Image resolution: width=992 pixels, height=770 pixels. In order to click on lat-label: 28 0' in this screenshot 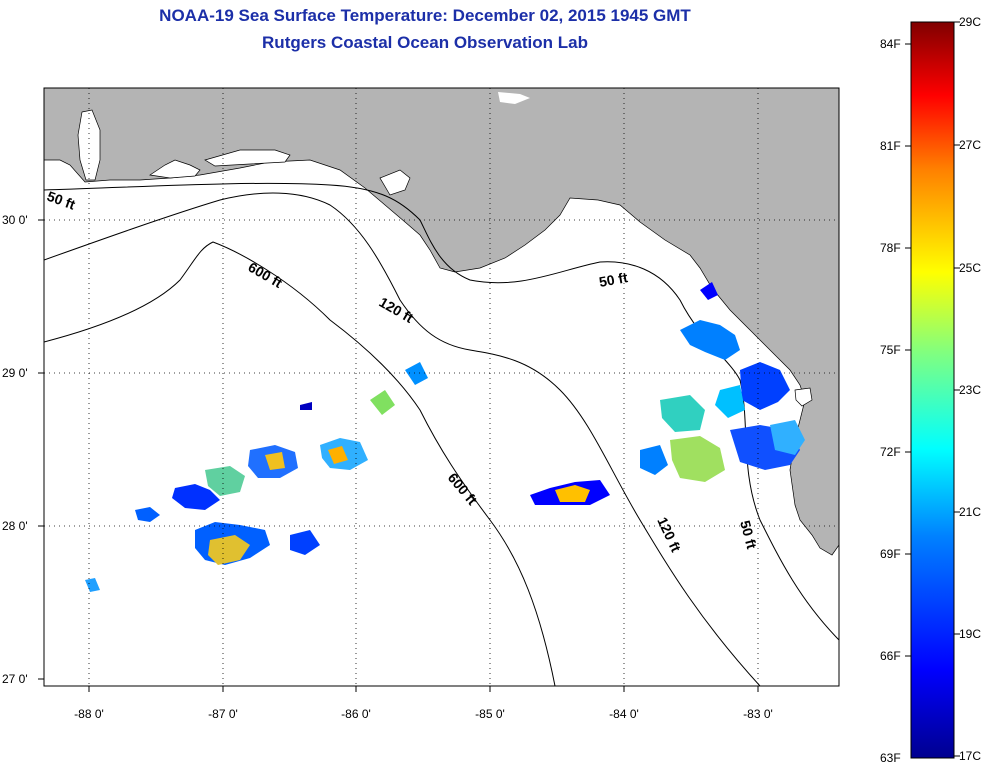, I will do `click(15, 526)`.